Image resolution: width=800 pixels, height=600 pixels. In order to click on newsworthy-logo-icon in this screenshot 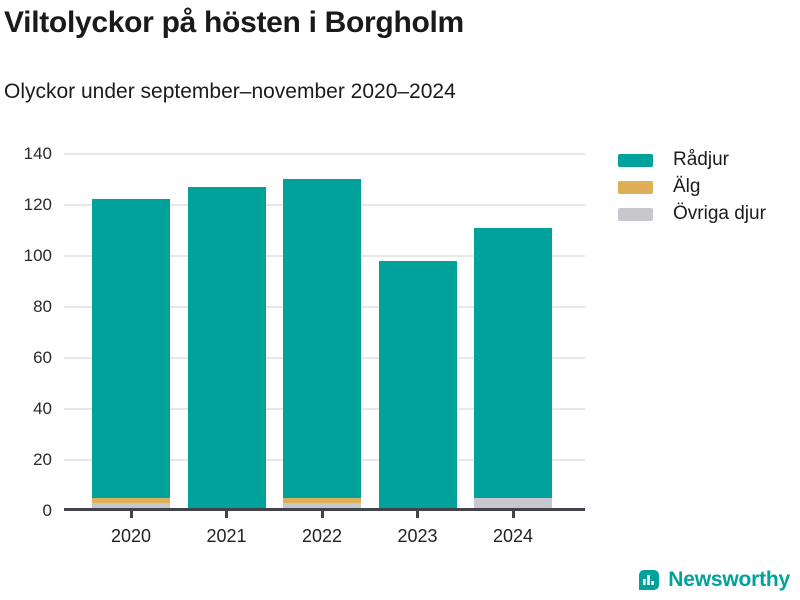, I will do `click(649, 580)`.